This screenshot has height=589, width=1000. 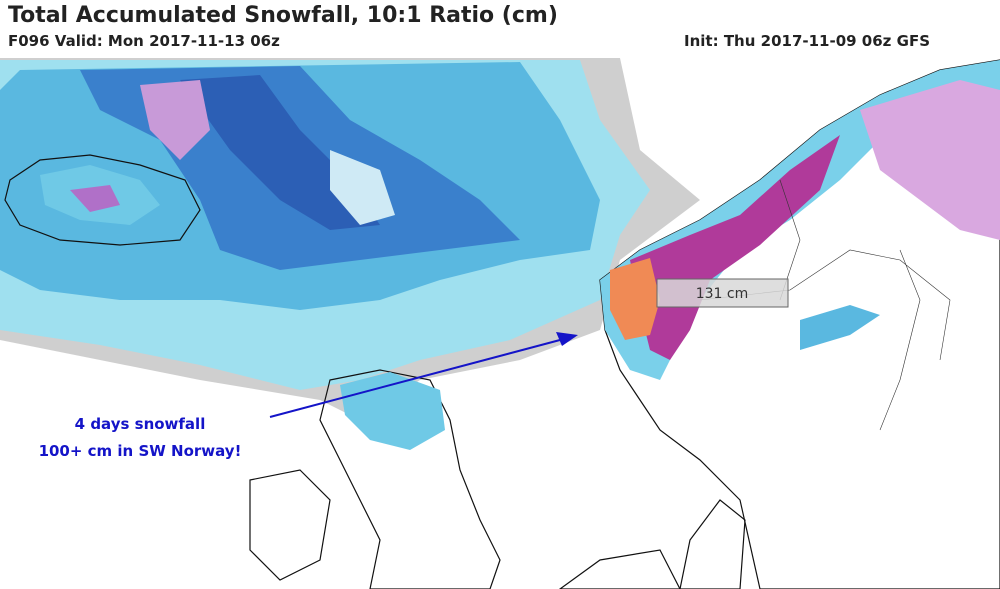 I want to click on sweden-snow, so click(x=930, y=160).